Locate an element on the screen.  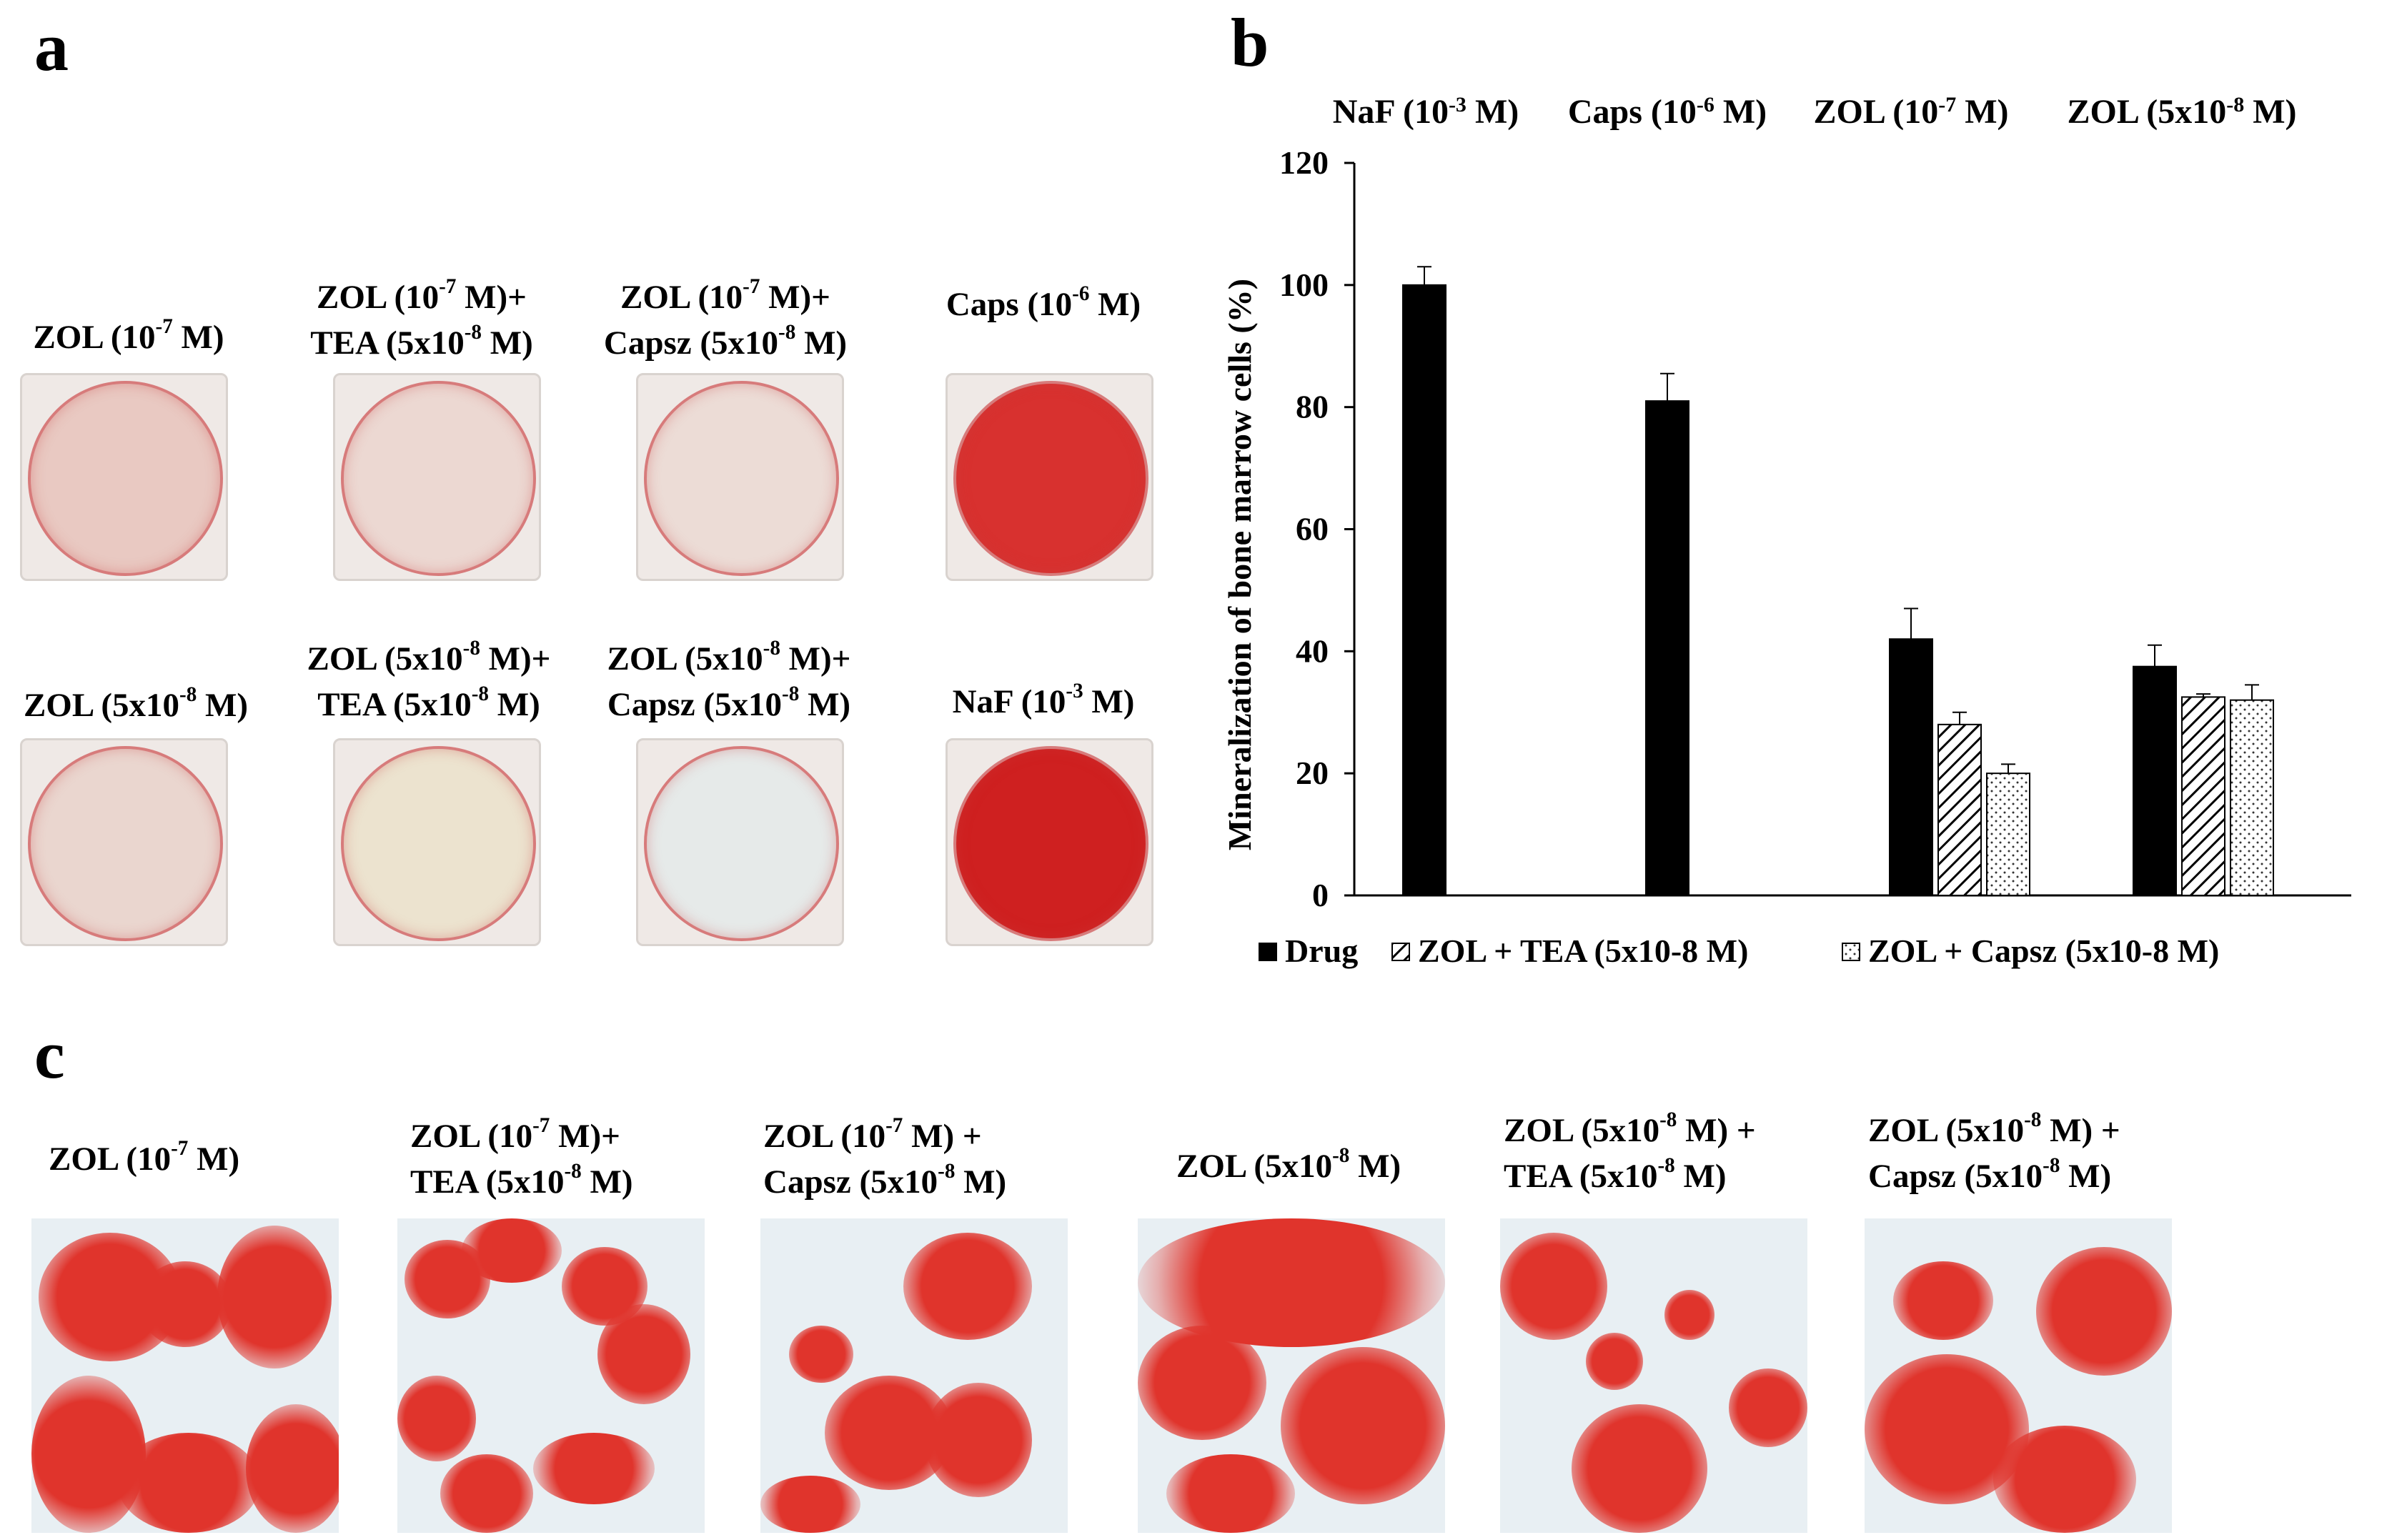
panel-c-caption-5: ZOL (5x10-8 M) + TEA (5x10-8 M) is located at coordinates (1630, 1151).